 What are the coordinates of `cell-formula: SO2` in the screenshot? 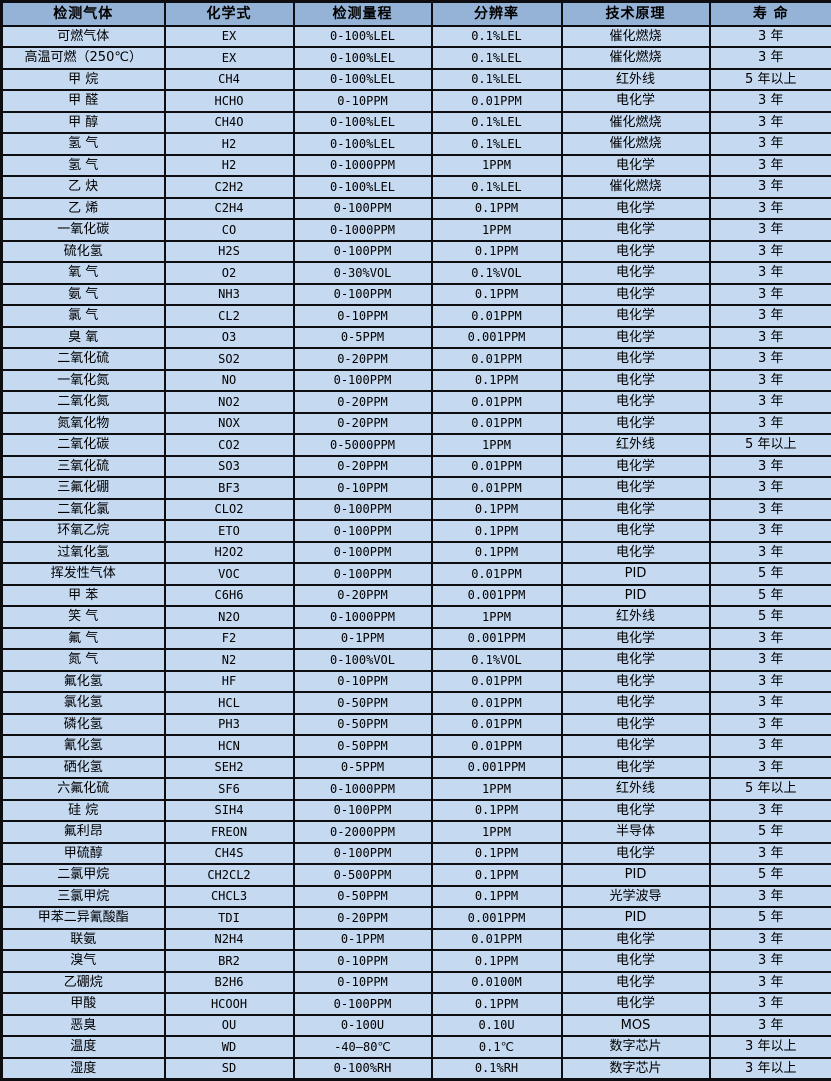 It's located at (229, 359).